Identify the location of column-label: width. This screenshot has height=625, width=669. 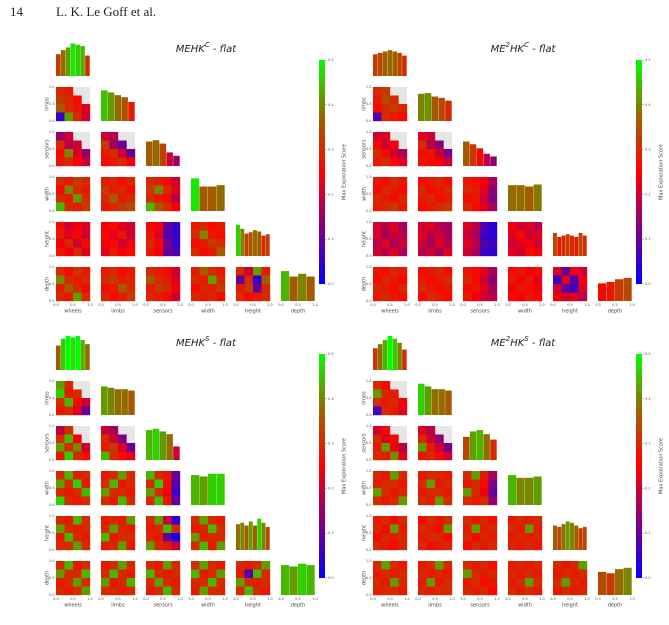
(208, 606).